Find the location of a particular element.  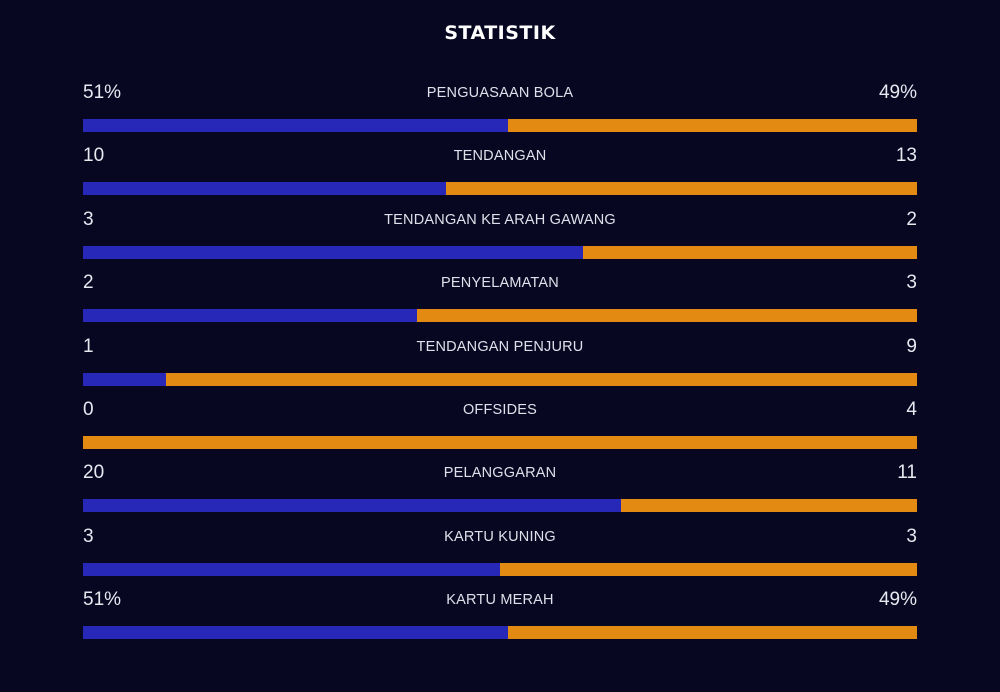

stat-labels: 2 PENYELAMATAN 3 is located at coordinates (500, 289).